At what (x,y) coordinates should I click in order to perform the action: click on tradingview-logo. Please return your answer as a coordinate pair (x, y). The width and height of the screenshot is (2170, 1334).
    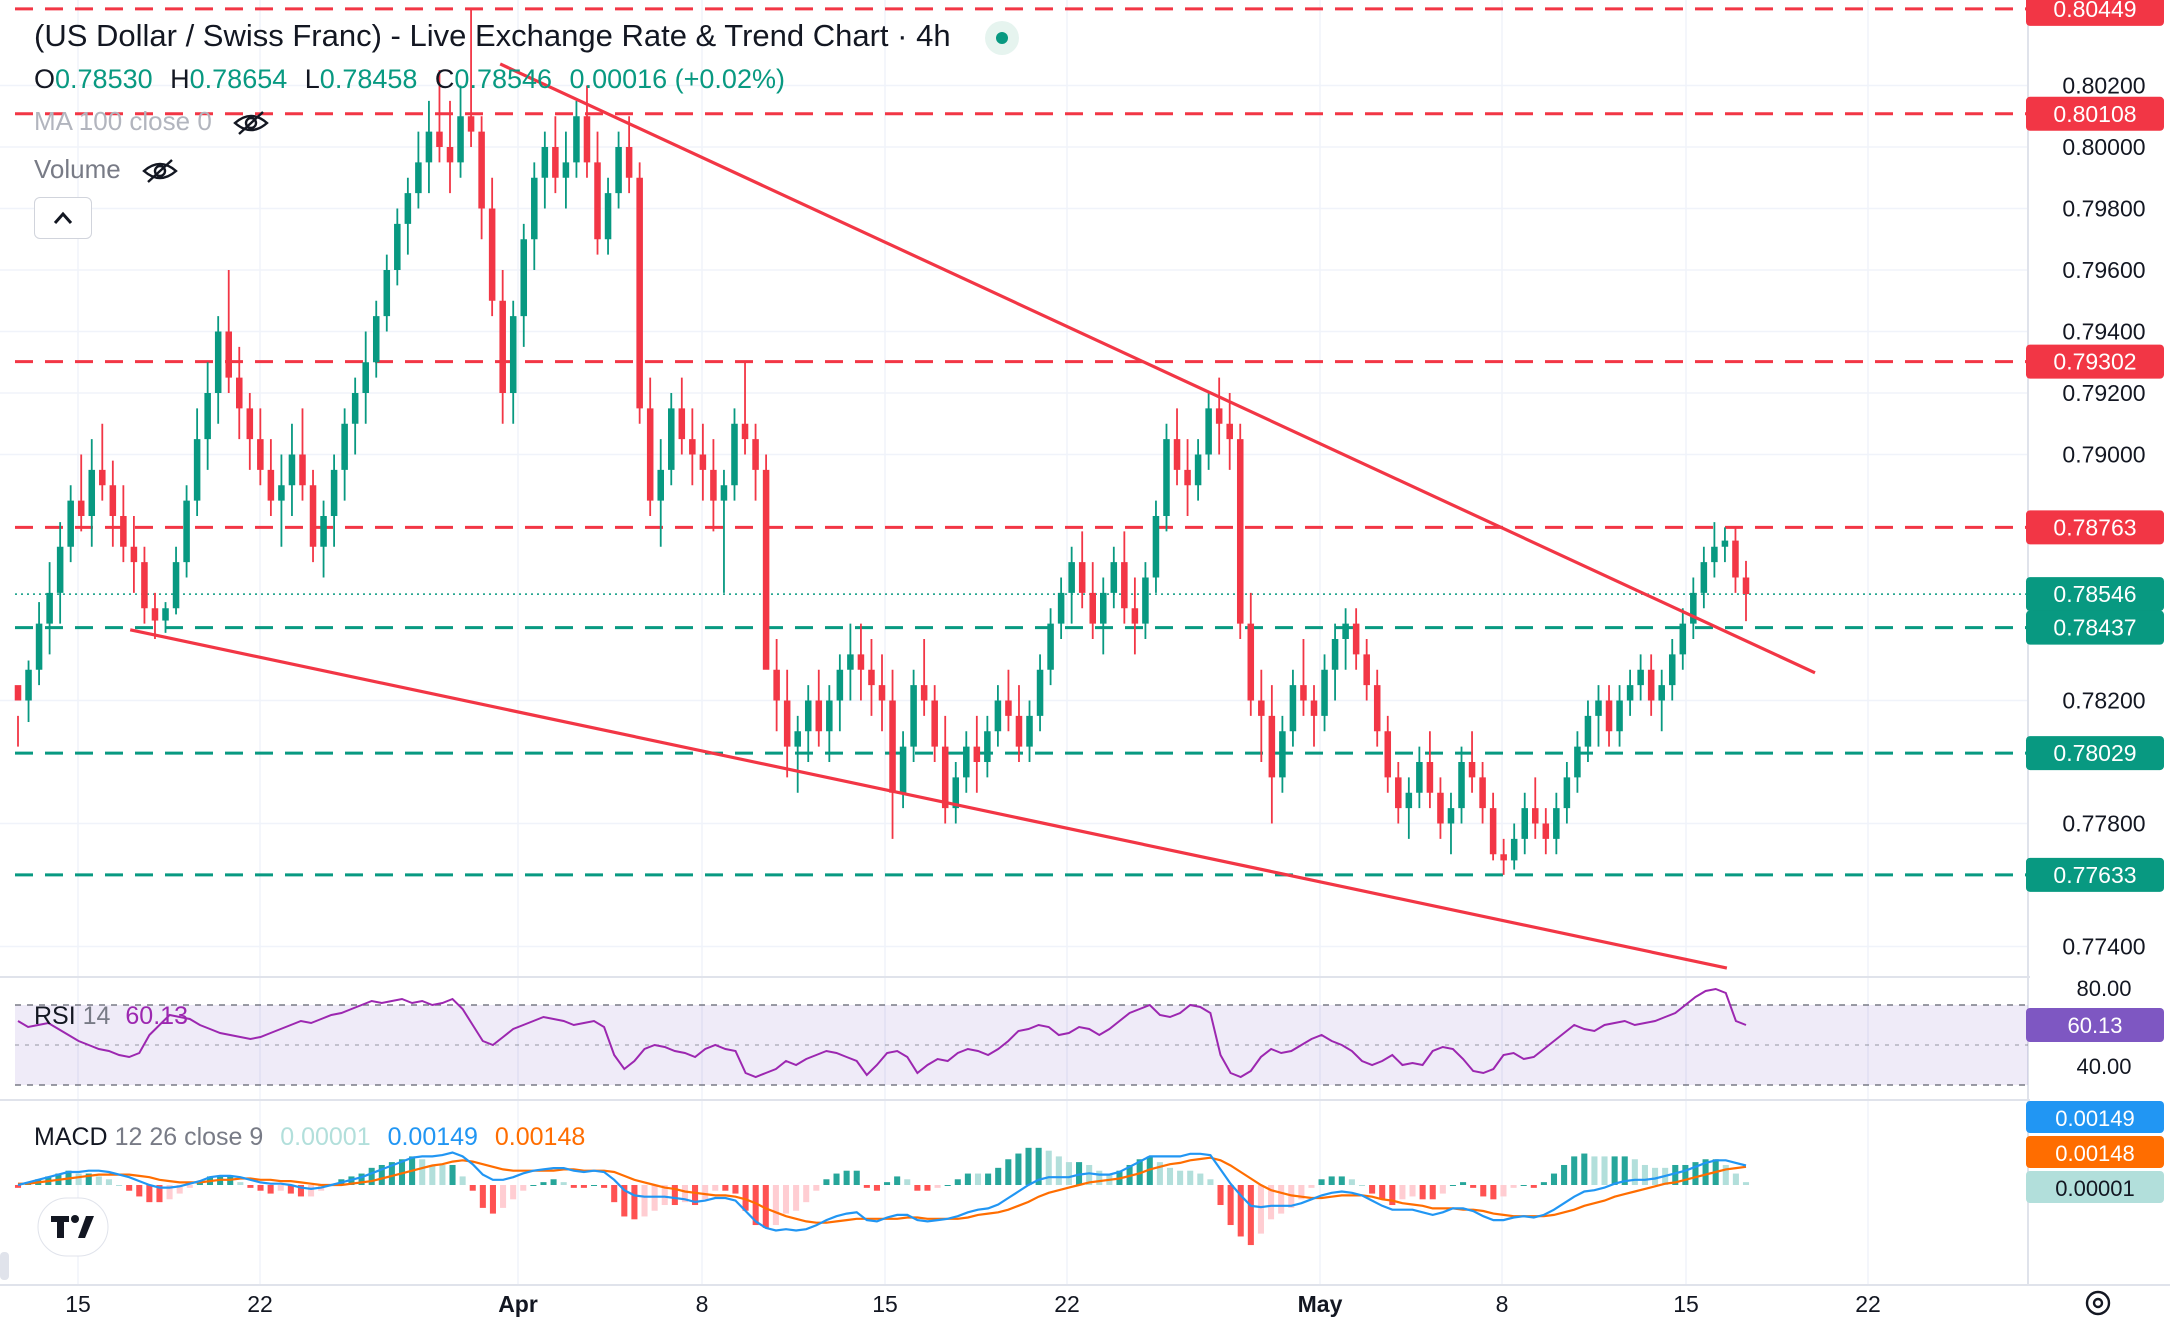
    Looking at the image, I should click on (73, 1227).